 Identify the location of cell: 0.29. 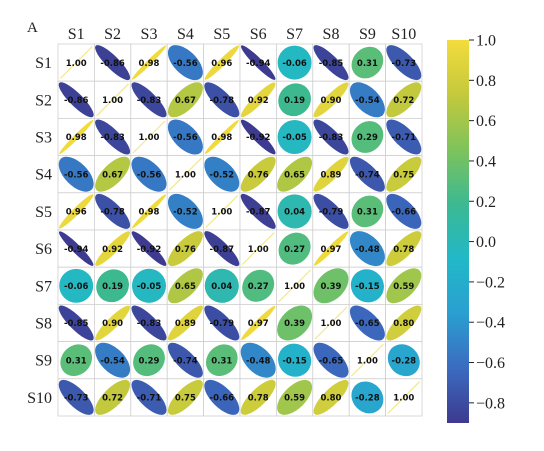
(367, 137).